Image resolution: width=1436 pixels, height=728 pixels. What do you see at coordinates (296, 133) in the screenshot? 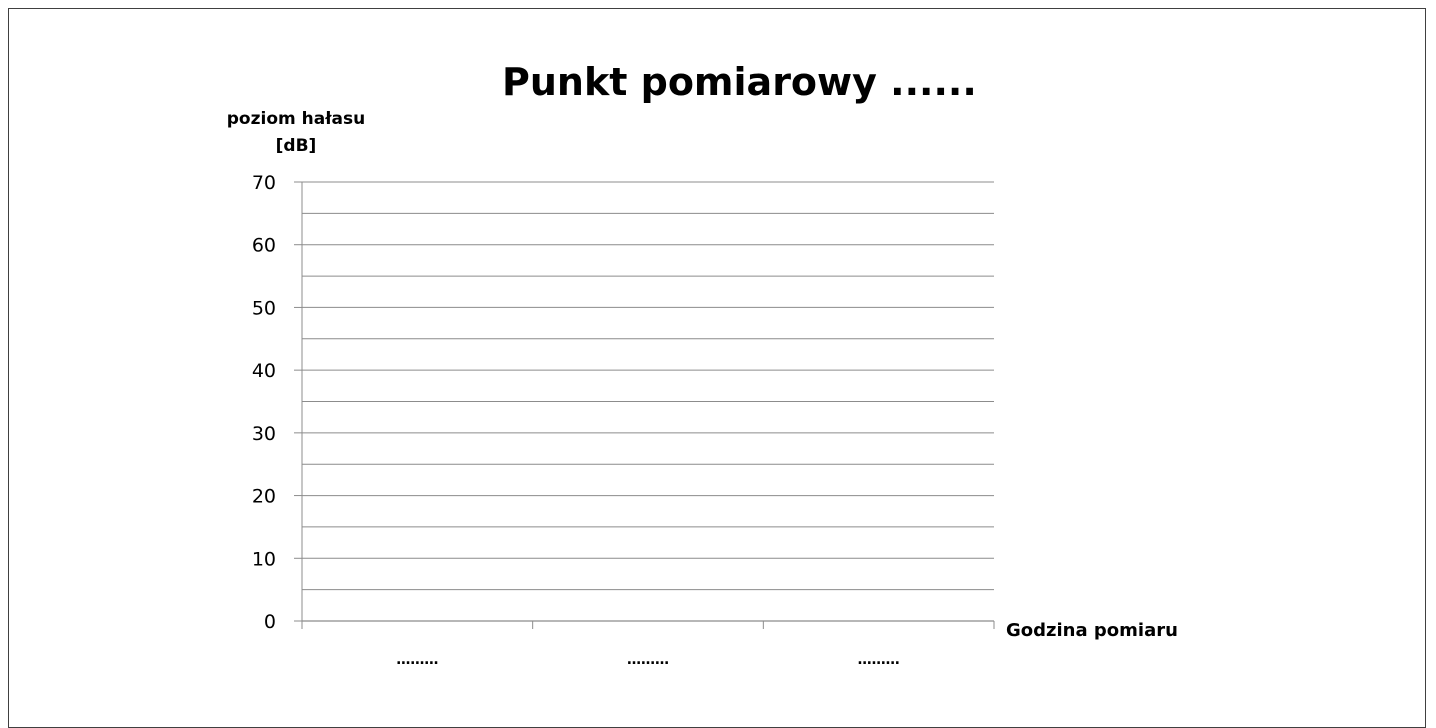
I see `y-axis-label: poziom hałasu [dB]` at bounding box center [296, 133].